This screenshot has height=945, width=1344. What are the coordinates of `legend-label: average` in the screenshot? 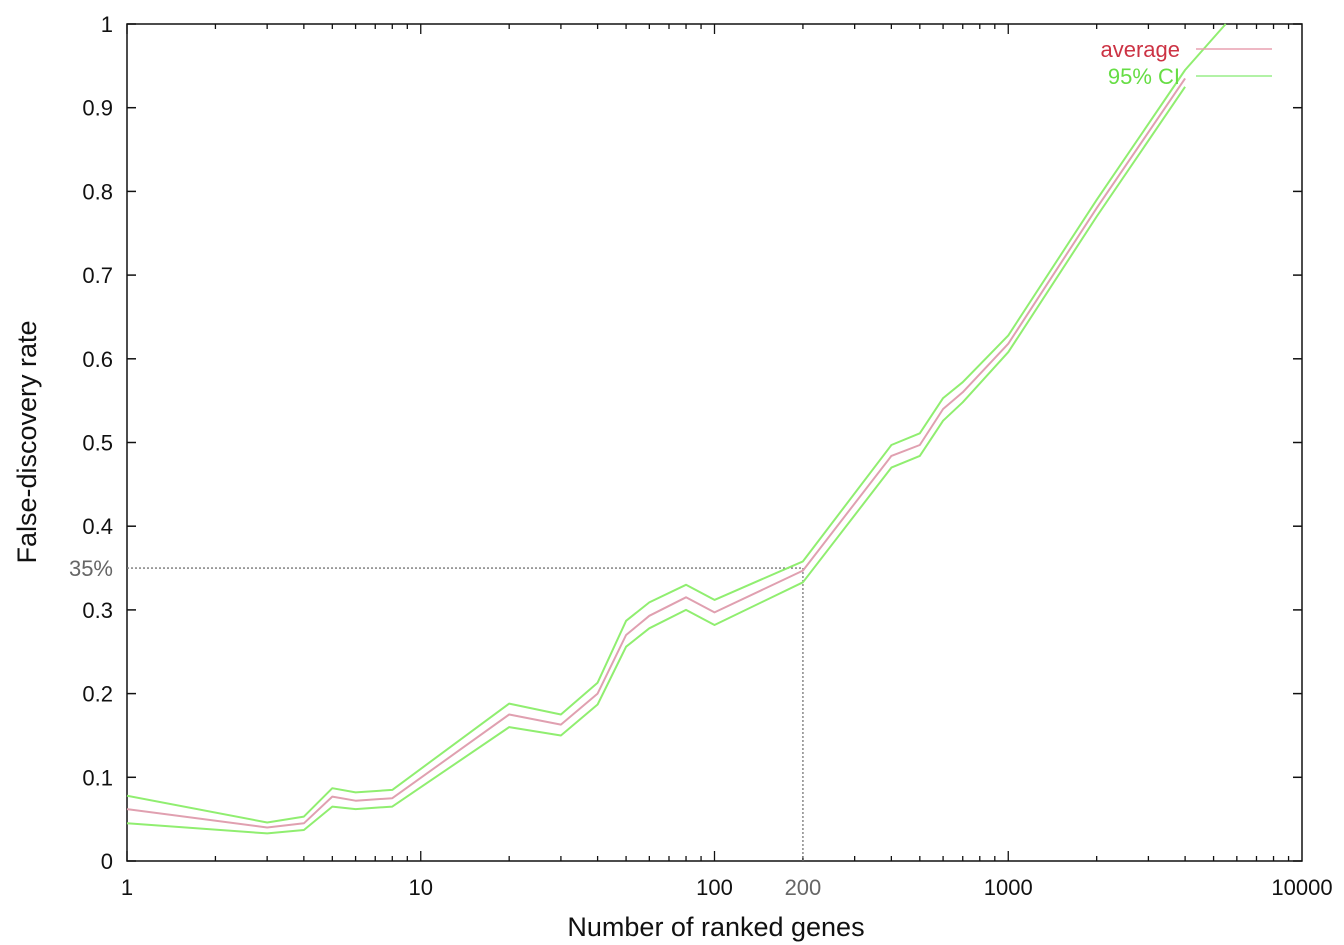 It's located at (1140, 49).